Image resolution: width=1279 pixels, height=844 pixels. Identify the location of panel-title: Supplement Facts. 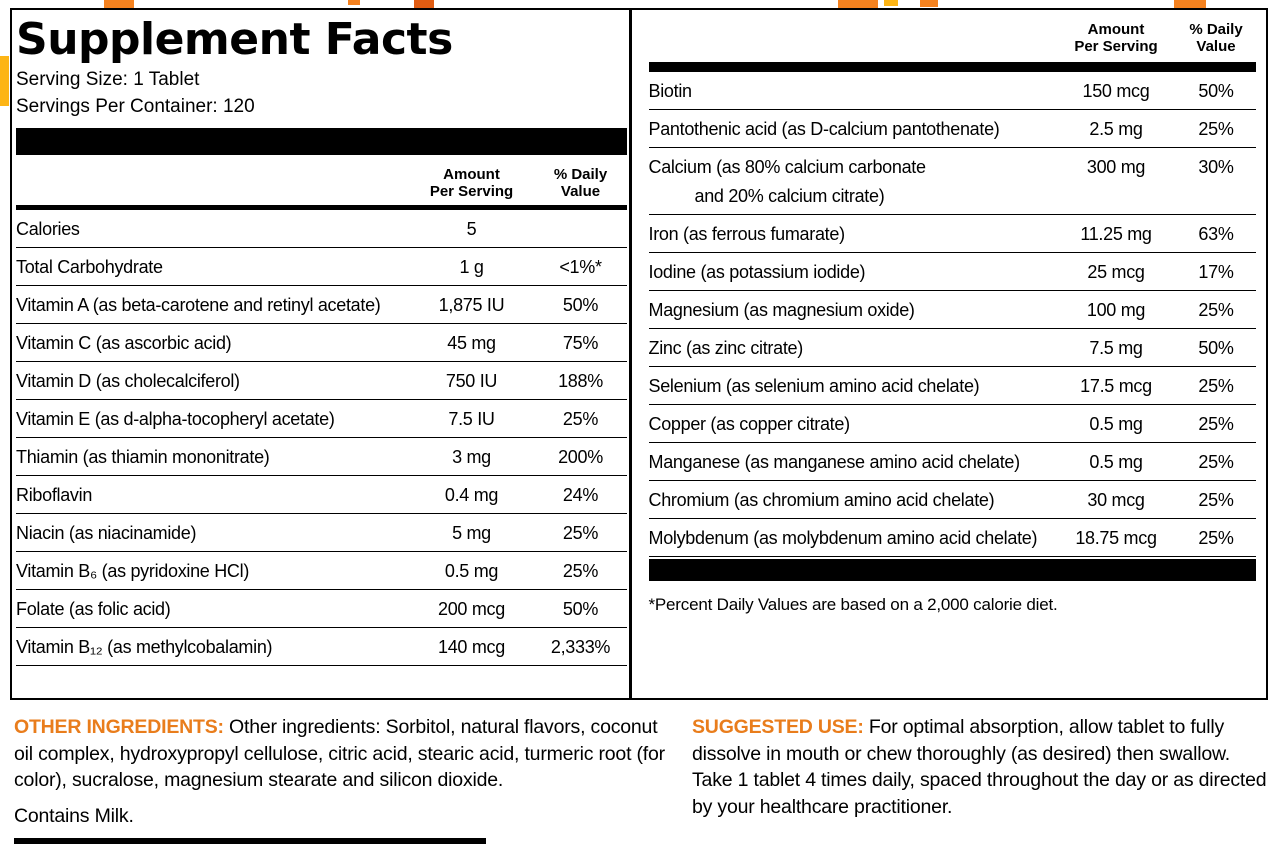
(234, 39).